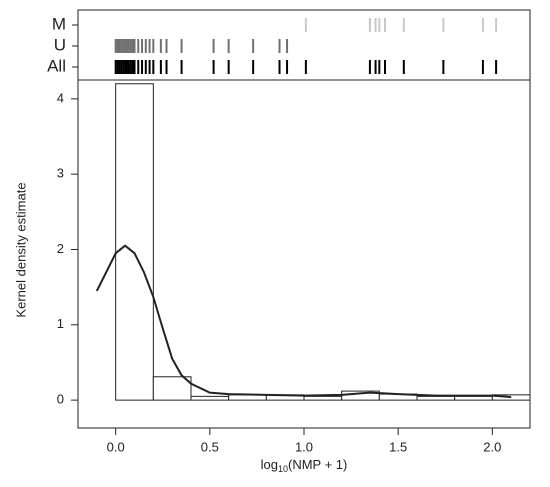 This screenshot has height=487, width=550. Describe the element at coordinates (116, 446) in the screenshot. I see `x-tick-label: 0.0` at that location.